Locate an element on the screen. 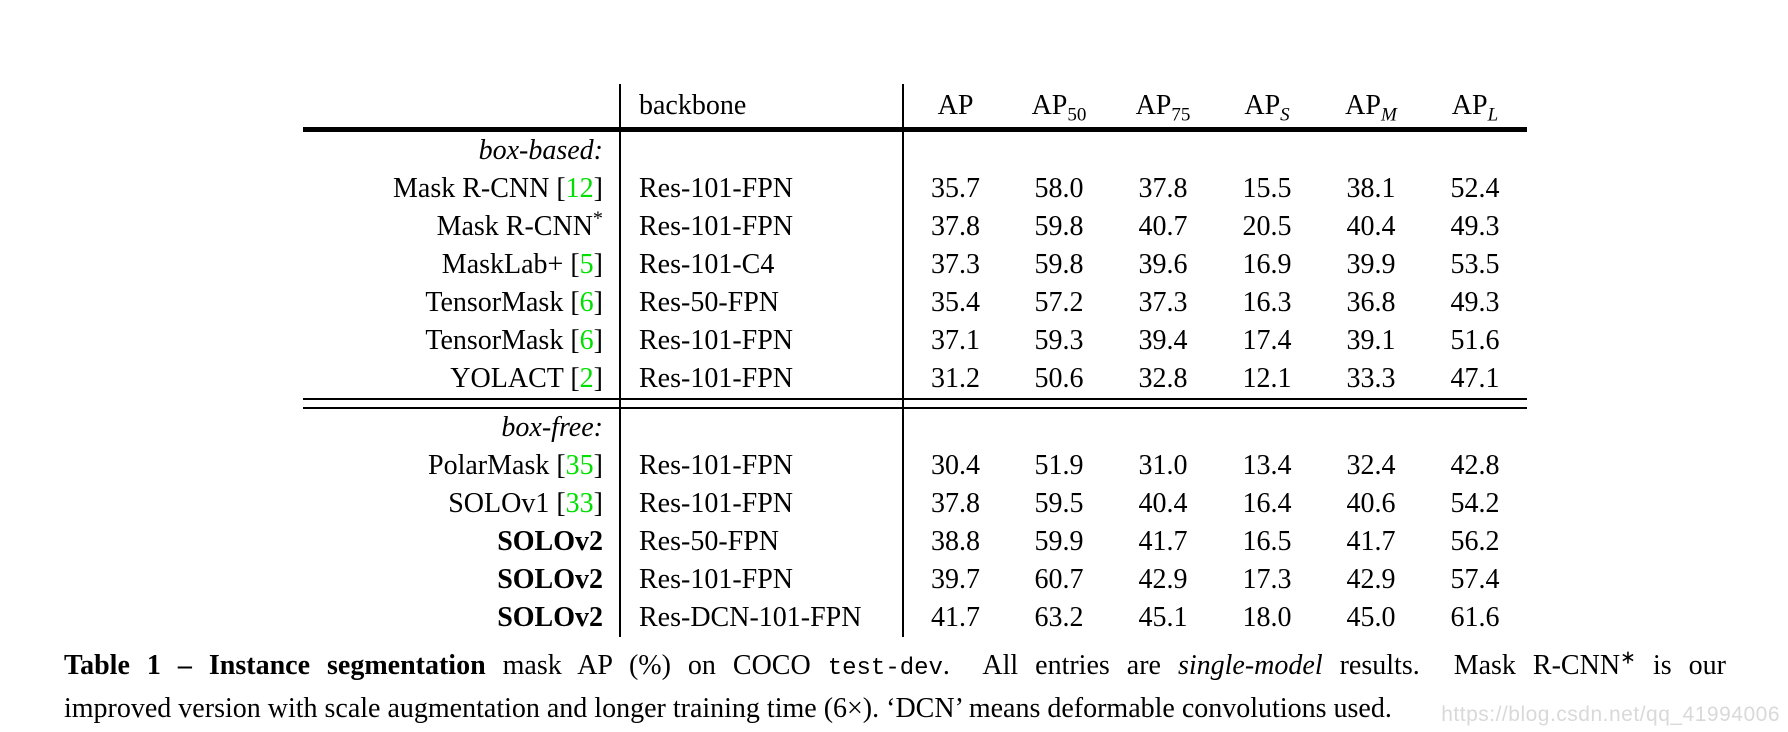 The image size is (1788, 732). caption-segment: single-model is located at coordinates (1250, 665).